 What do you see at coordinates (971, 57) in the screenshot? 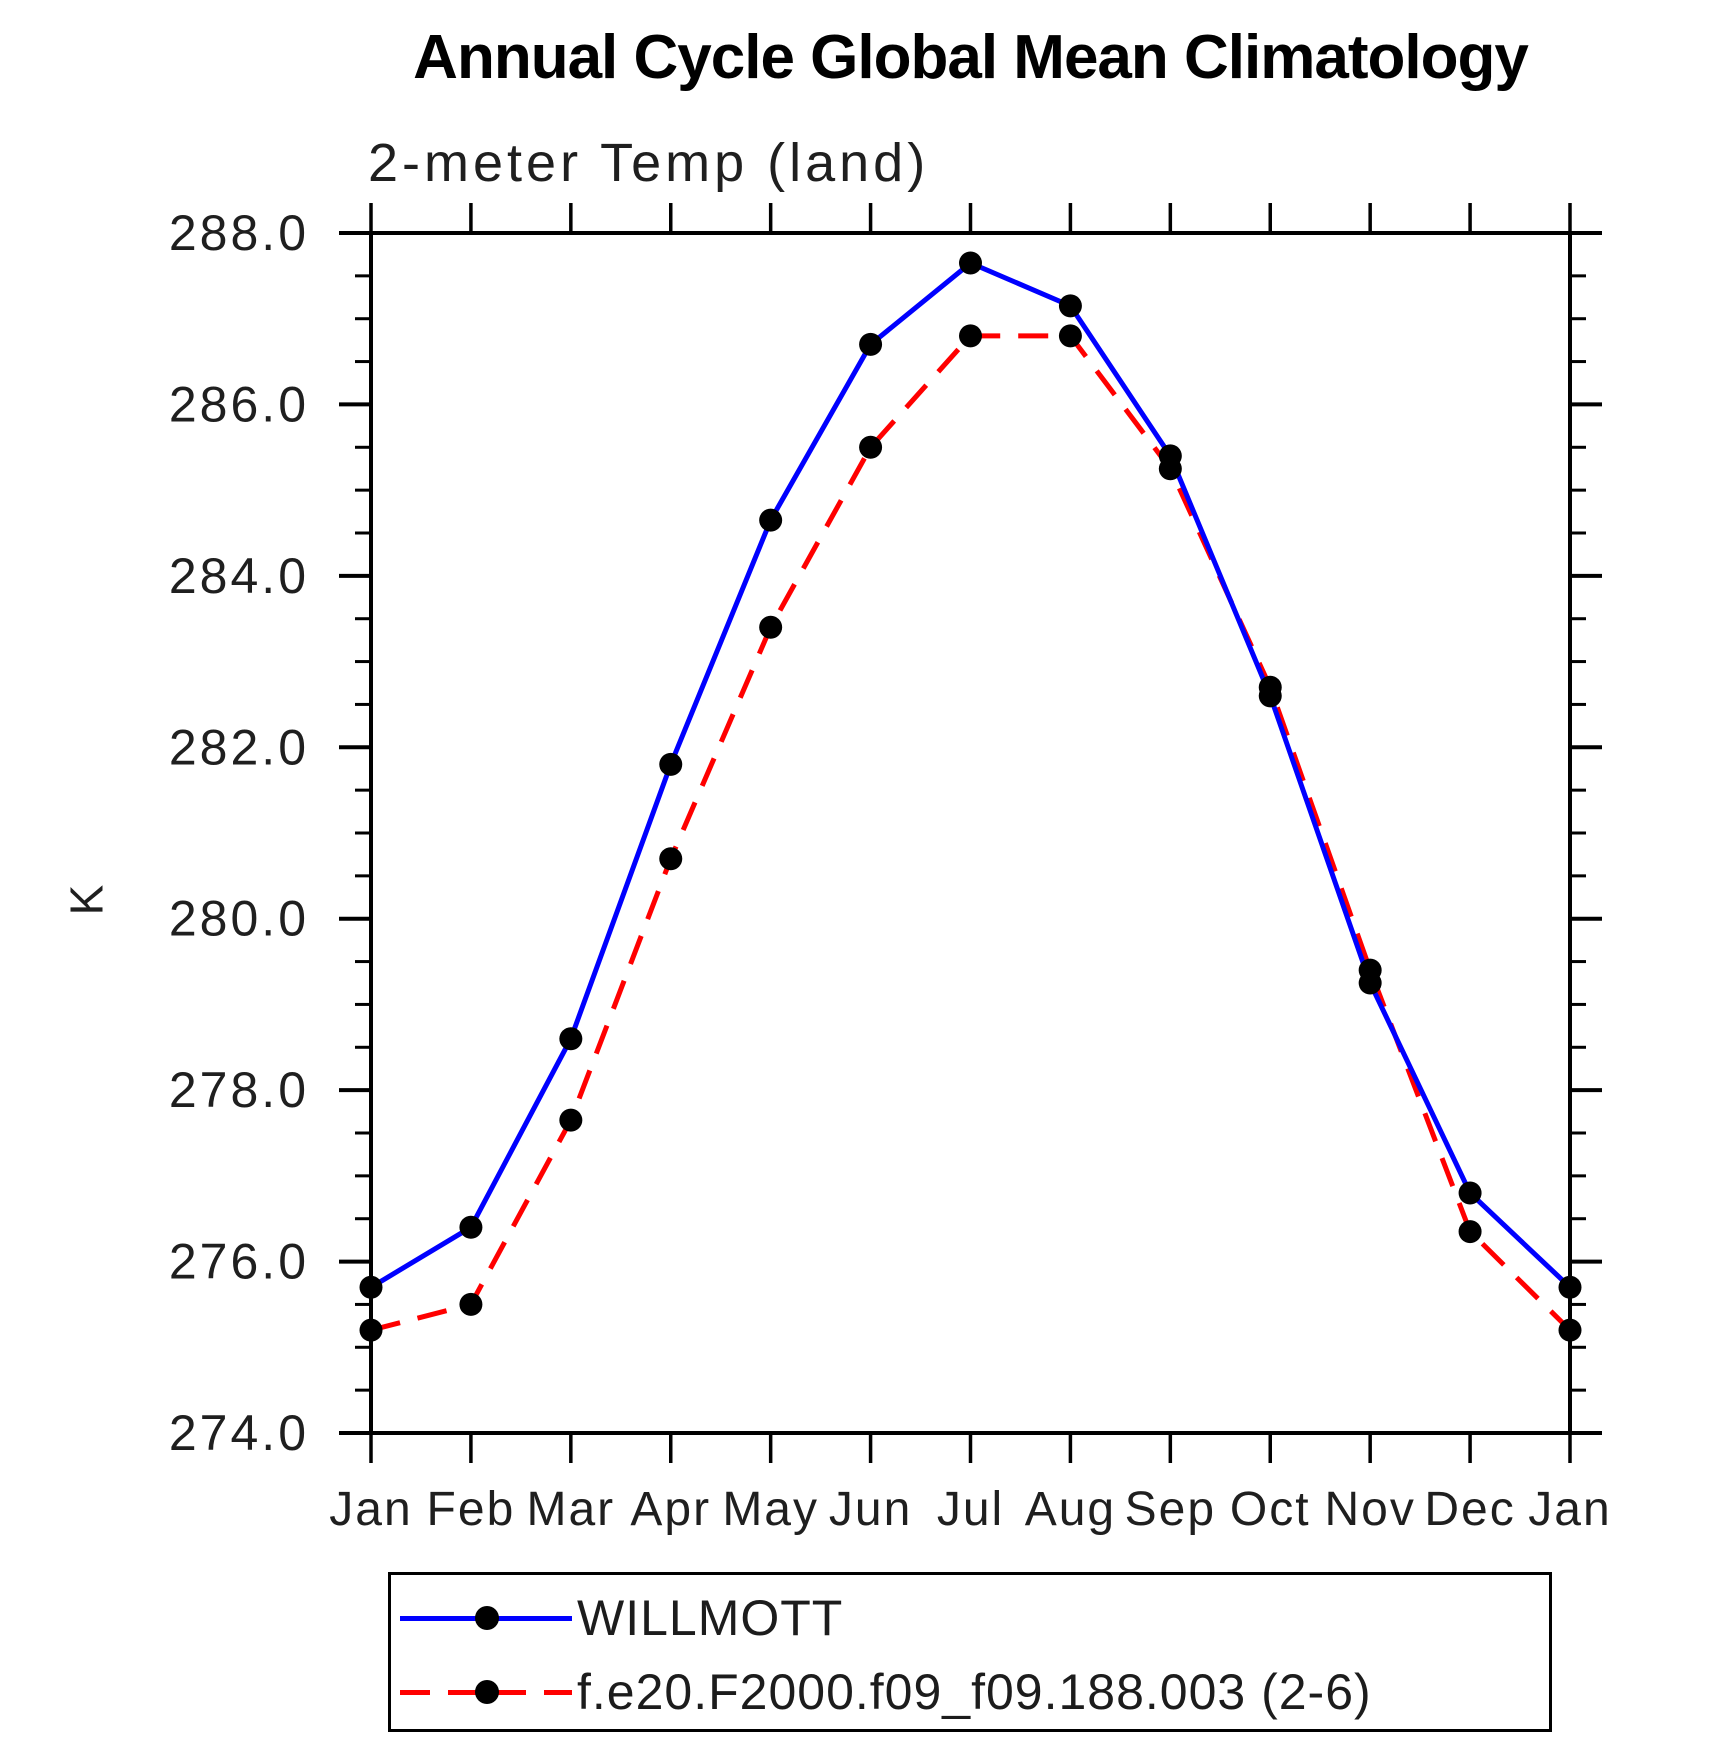
I see `chart-title: Annual Cycle Global Mean Climatology` at bounding box center [971, 57].